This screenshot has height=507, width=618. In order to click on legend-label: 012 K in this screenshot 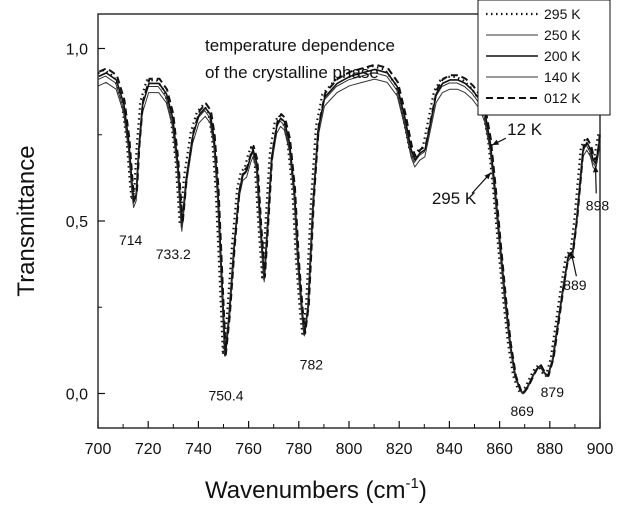, I will do `click(562, 98)`.